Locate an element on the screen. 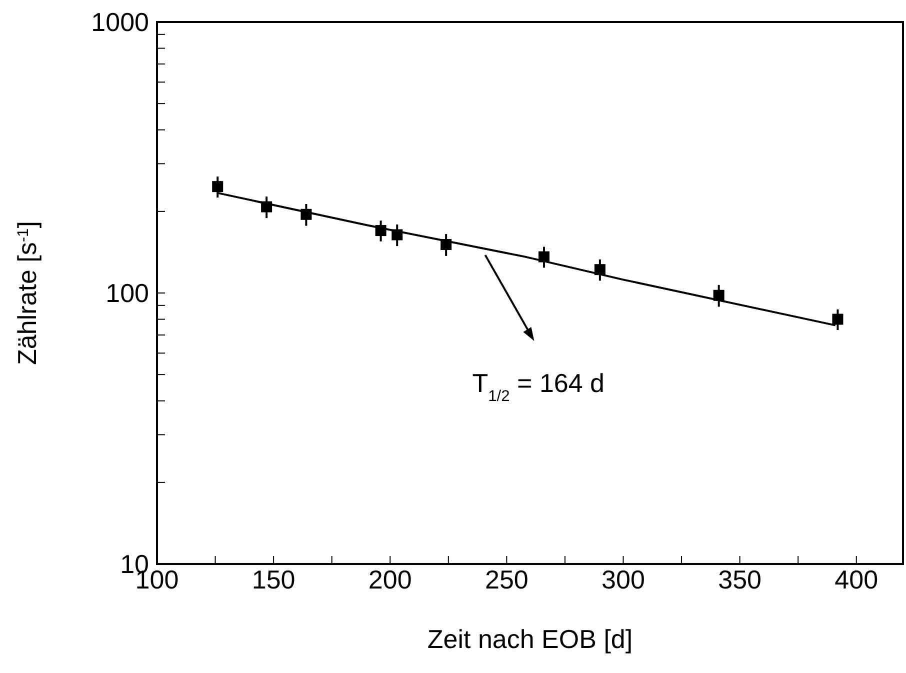  x-axis-title: Zeit nach EOB [d] is located at coordinates (530, 639).